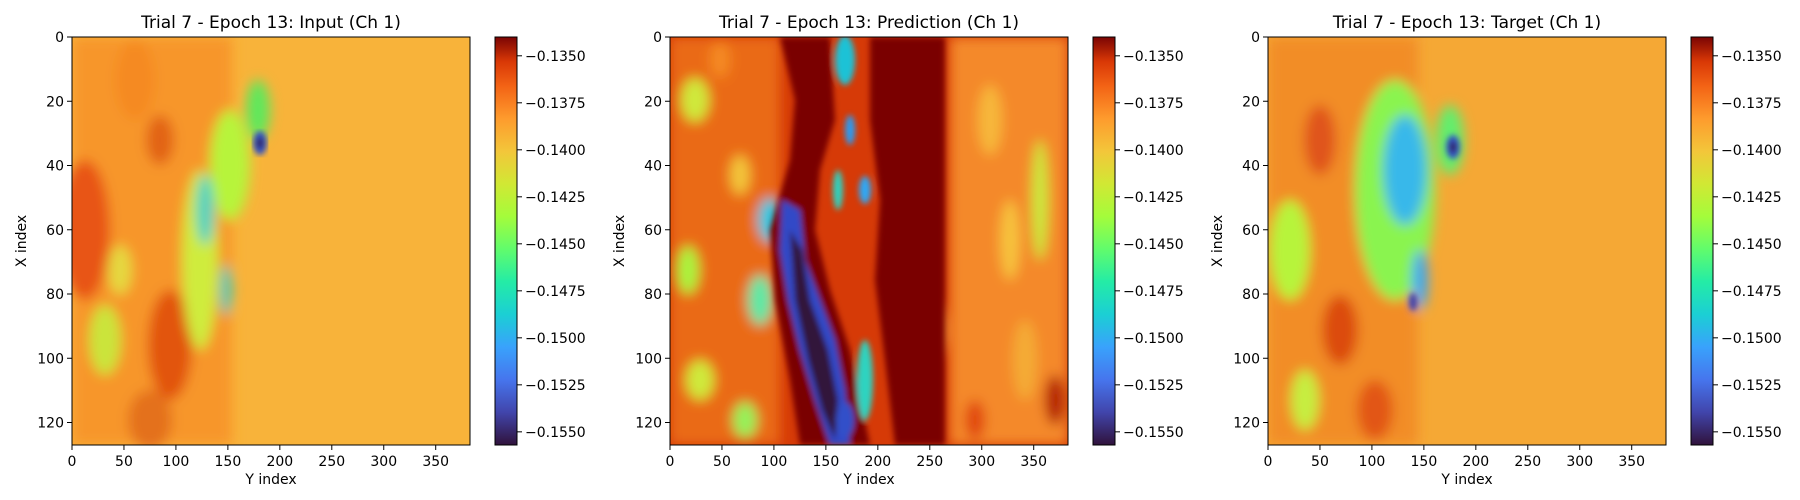 This screenshot has height=500, width=1800. I want to click on panel-title: Trial 7 - Epoch 13: Target (Ch 1), so click(1466, 23).